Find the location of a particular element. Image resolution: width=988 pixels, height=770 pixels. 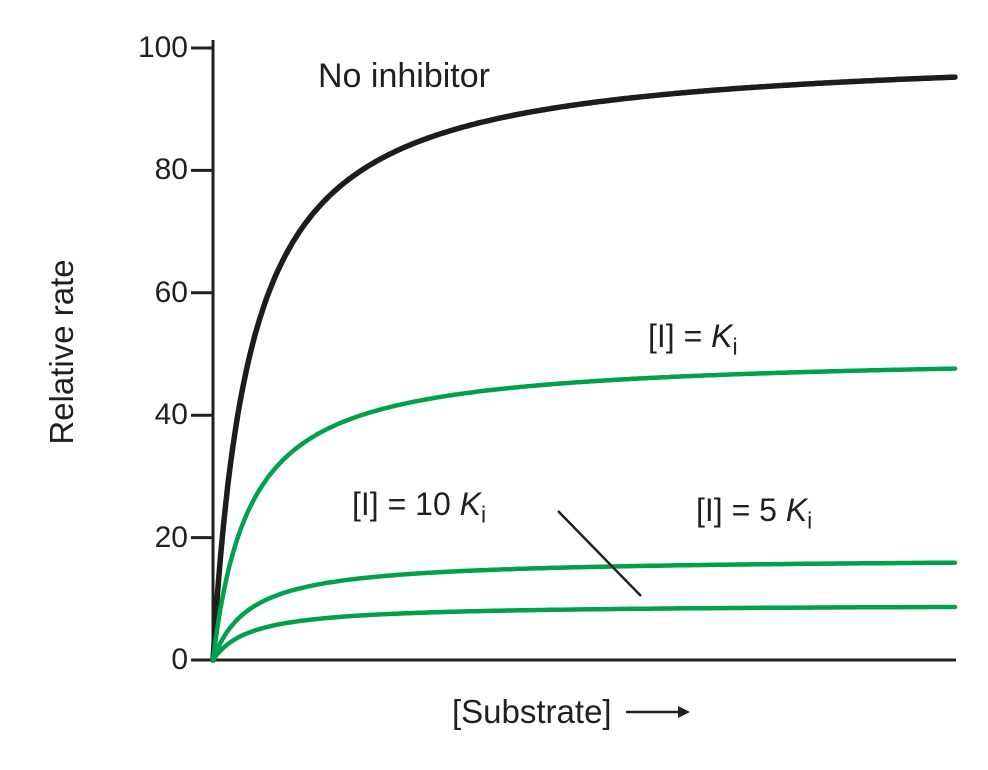

label-no-inhibitor: No inhibitor is located at coordinates (404, 76).